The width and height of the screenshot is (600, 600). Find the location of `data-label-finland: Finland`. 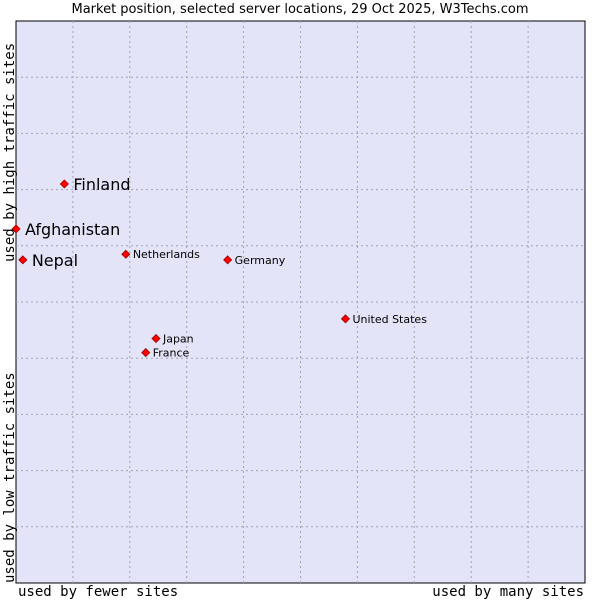

data-label-finland: Finland is located at coordinates (101, 184).